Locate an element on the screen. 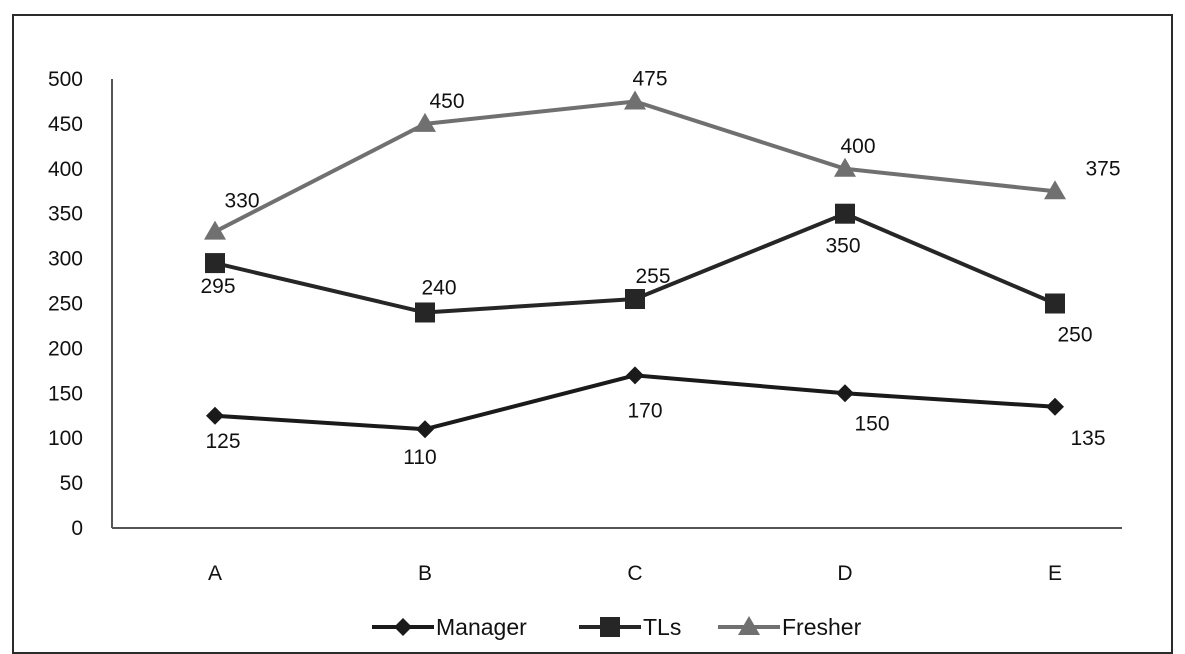 This screenshot has width=1185, height=654. data-label: 110 is located at coordinates (419, 457).